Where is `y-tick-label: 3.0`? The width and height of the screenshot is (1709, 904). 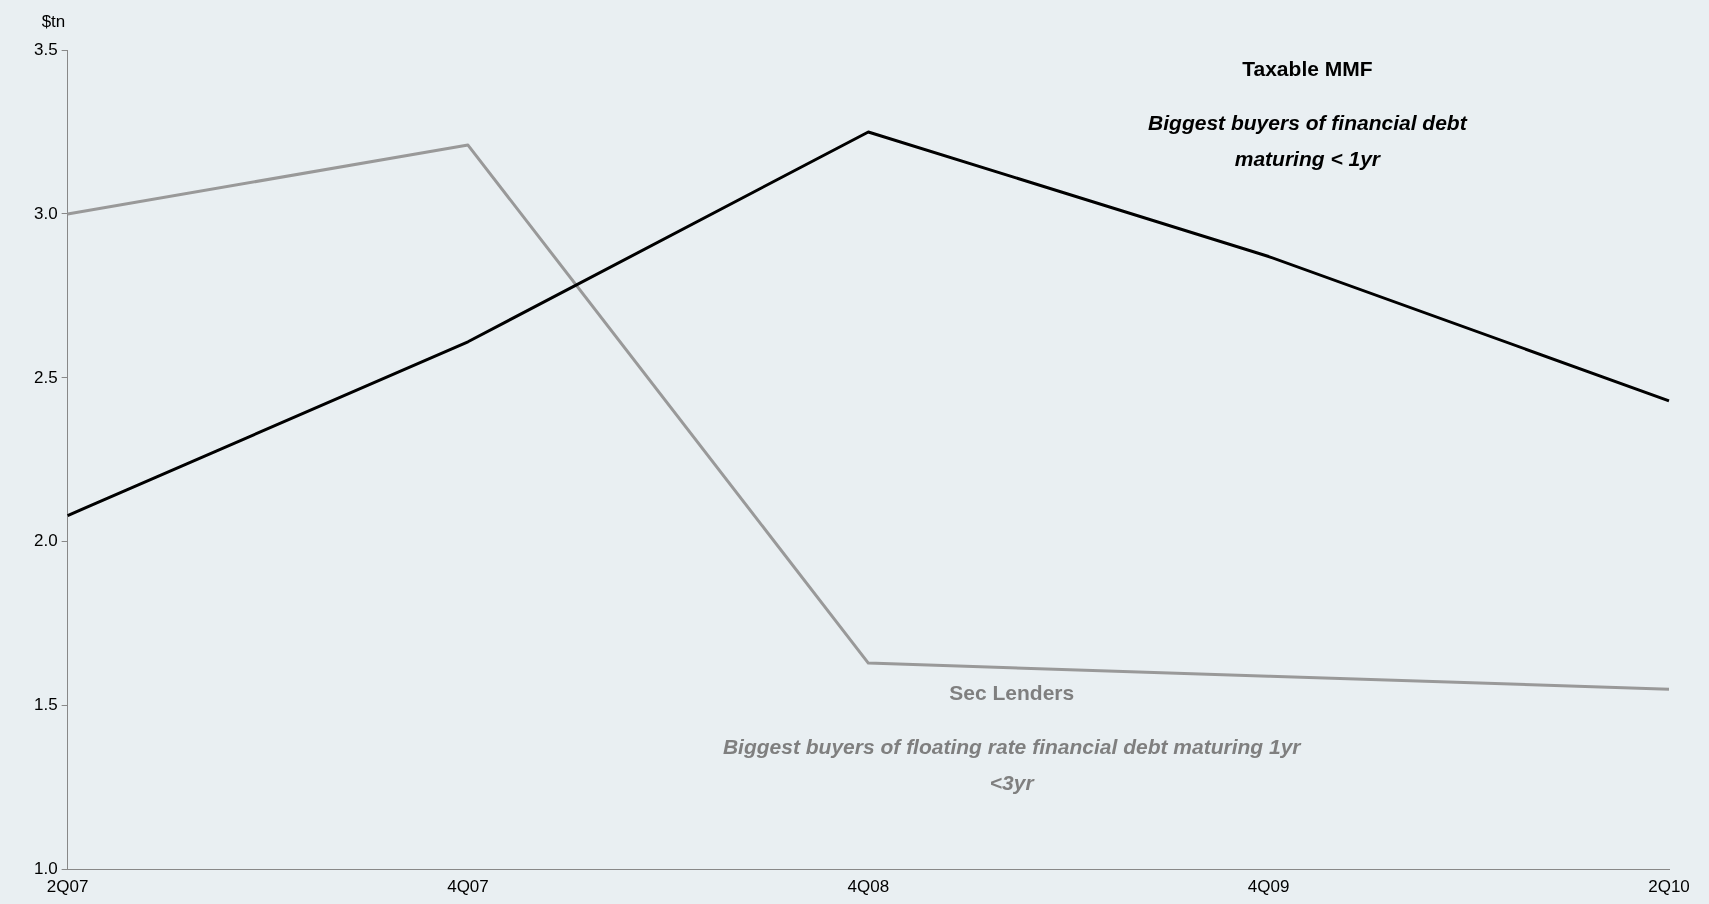
y-tick-label: 3.0 is located at coordinates (45, 213).